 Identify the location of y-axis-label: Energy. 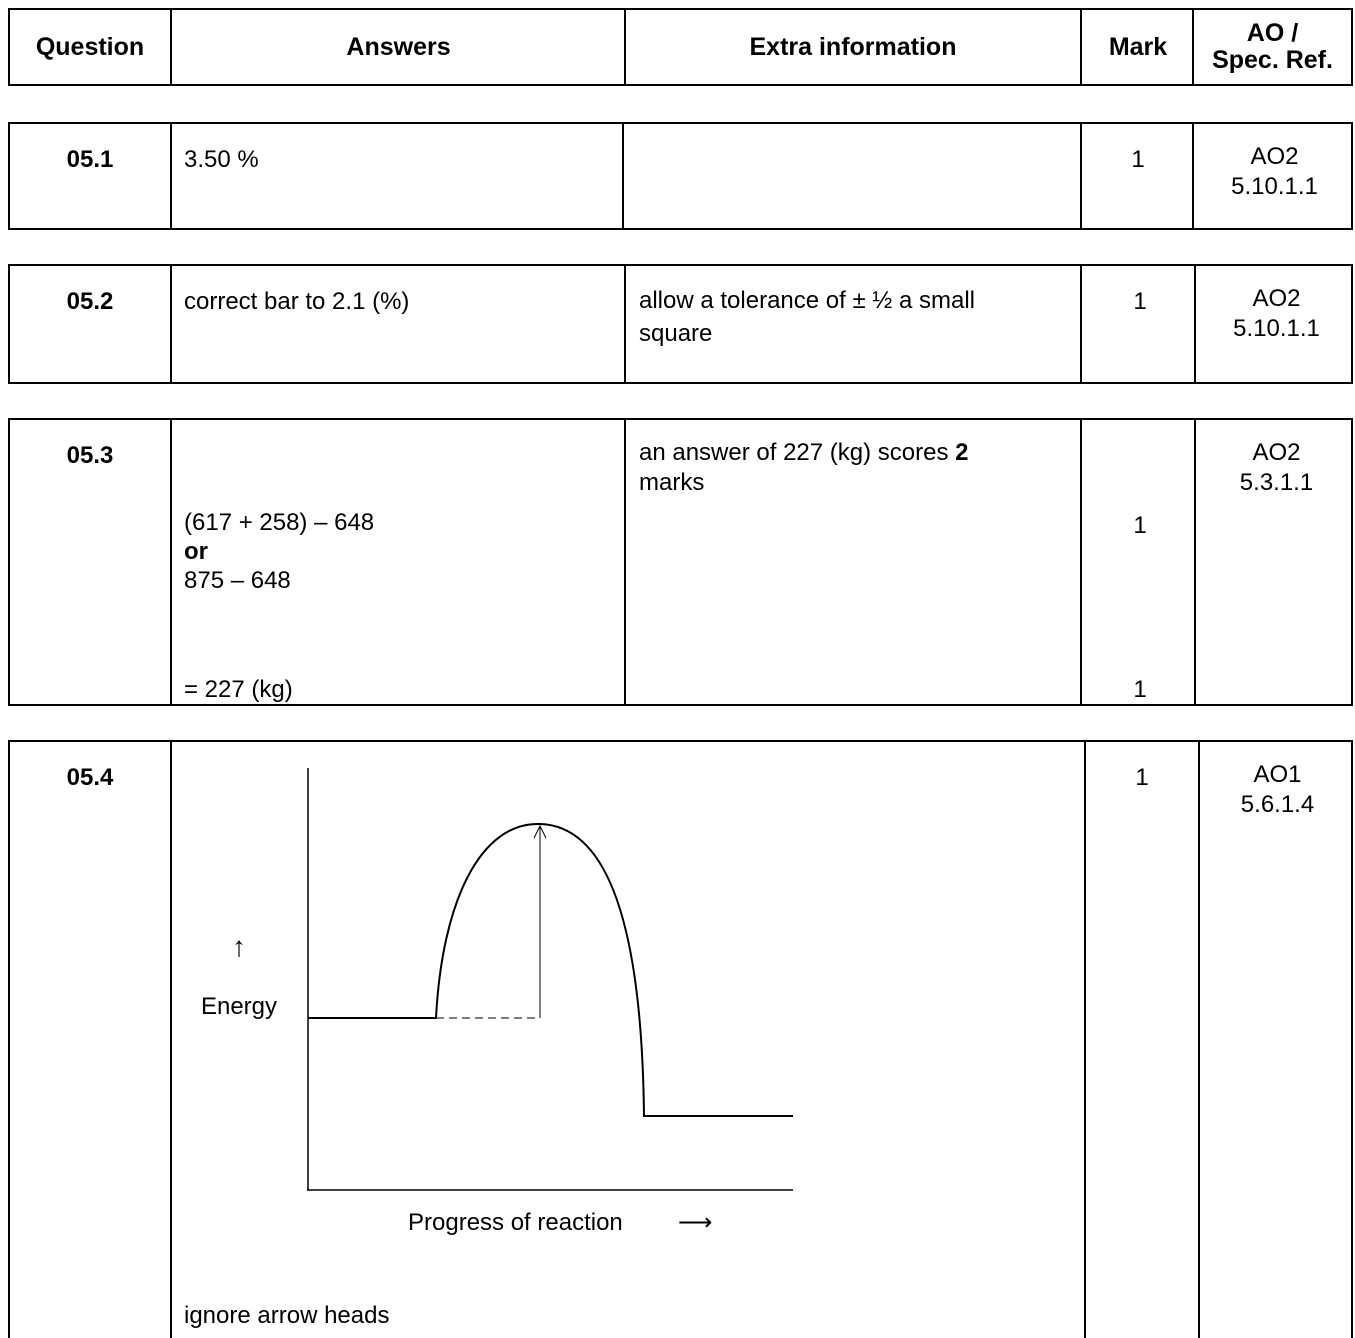
(239, 1006).